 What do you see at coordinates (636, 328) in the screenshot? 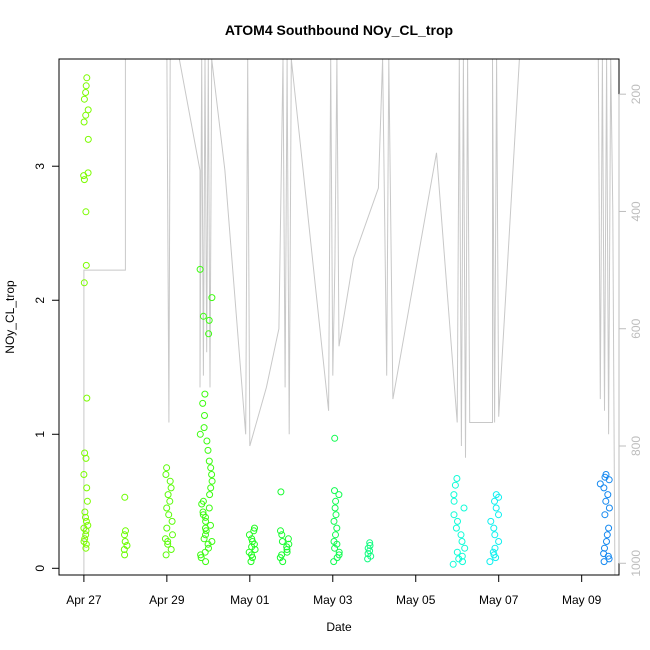
I see `right-tick-label: 600` at bounding box center [636, 328].